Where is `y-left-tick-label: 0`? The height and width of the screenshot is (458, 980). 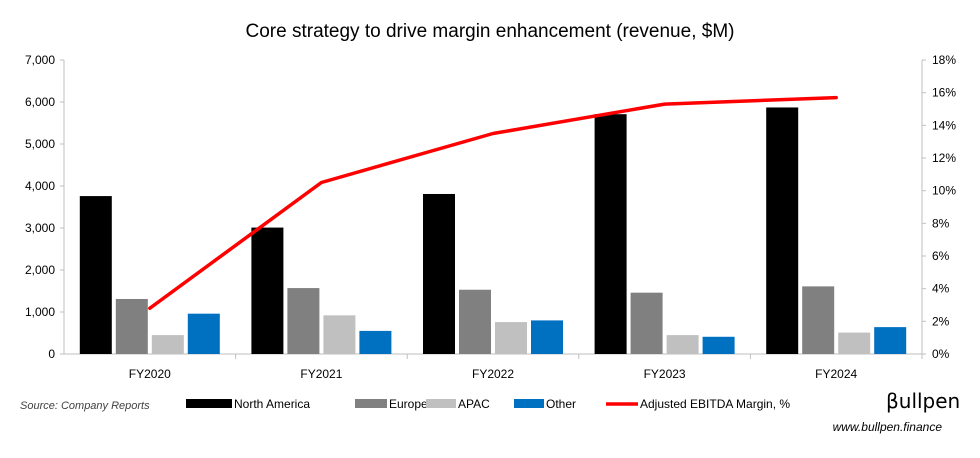
y-left-tick-label: 0 is located at coordinates (51, 354).